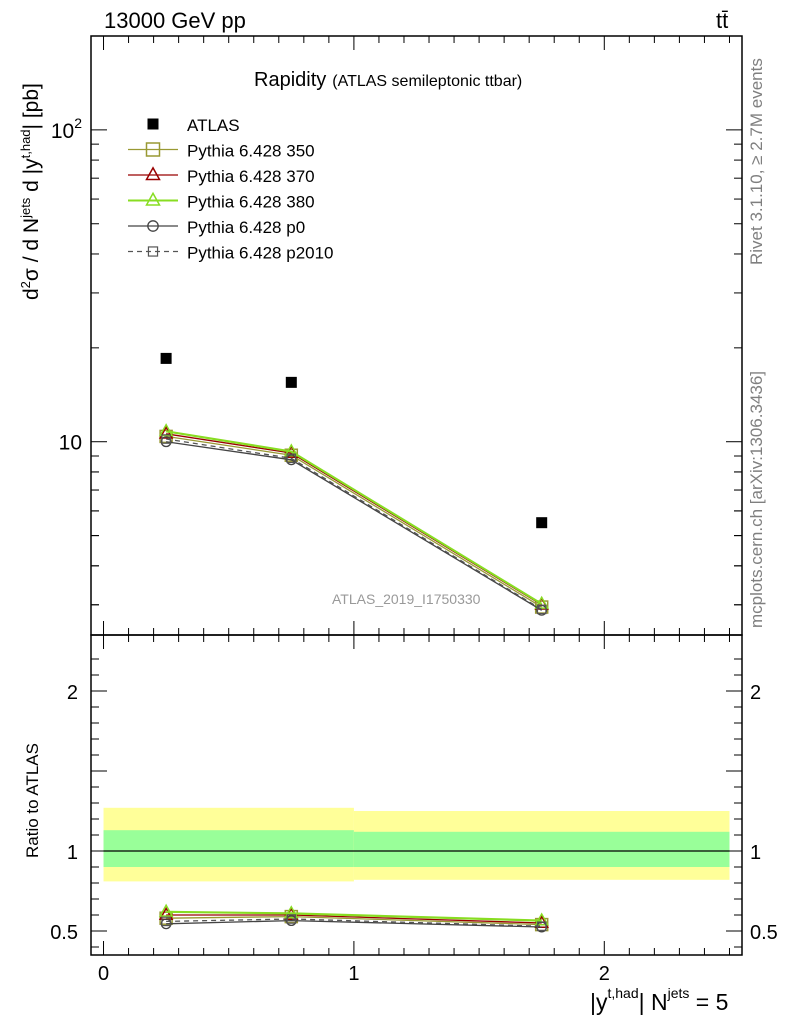  I want to click on series-point-p350, so click(166, 436).